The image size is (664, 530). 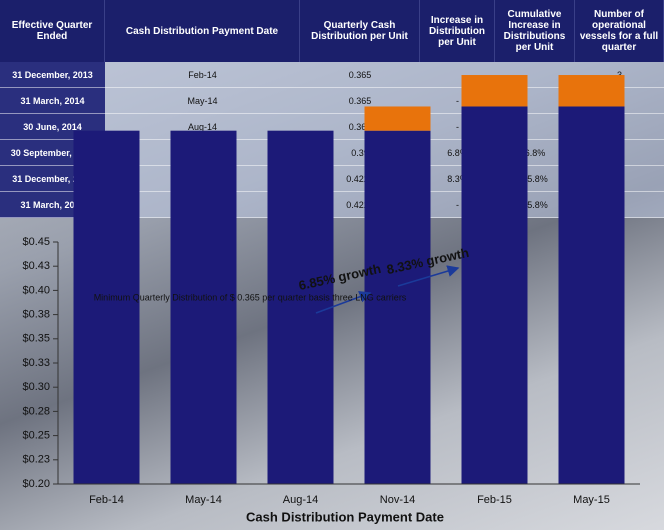 What do you see at coordinates (300, 500) in the screenshot?
I see `x-tick-label: Aug-14` at bounding box center [300, 500].